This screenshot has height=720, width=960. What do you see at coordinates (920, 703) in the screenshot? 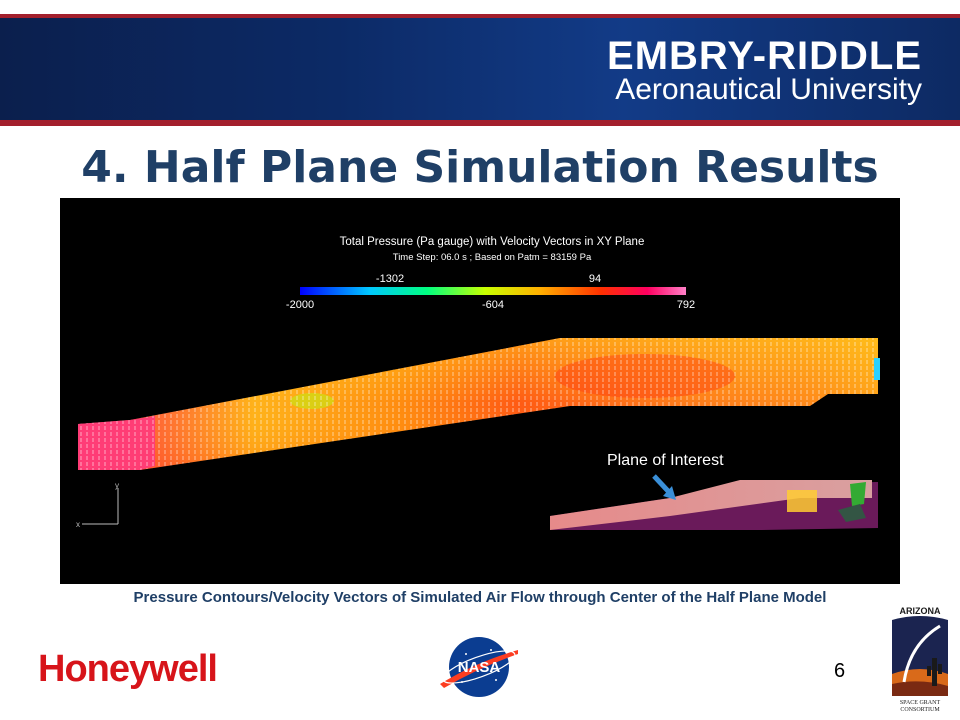
I see `asgc-bottom-text-1: SPACE GRANT` at bounding box center [920, 703].